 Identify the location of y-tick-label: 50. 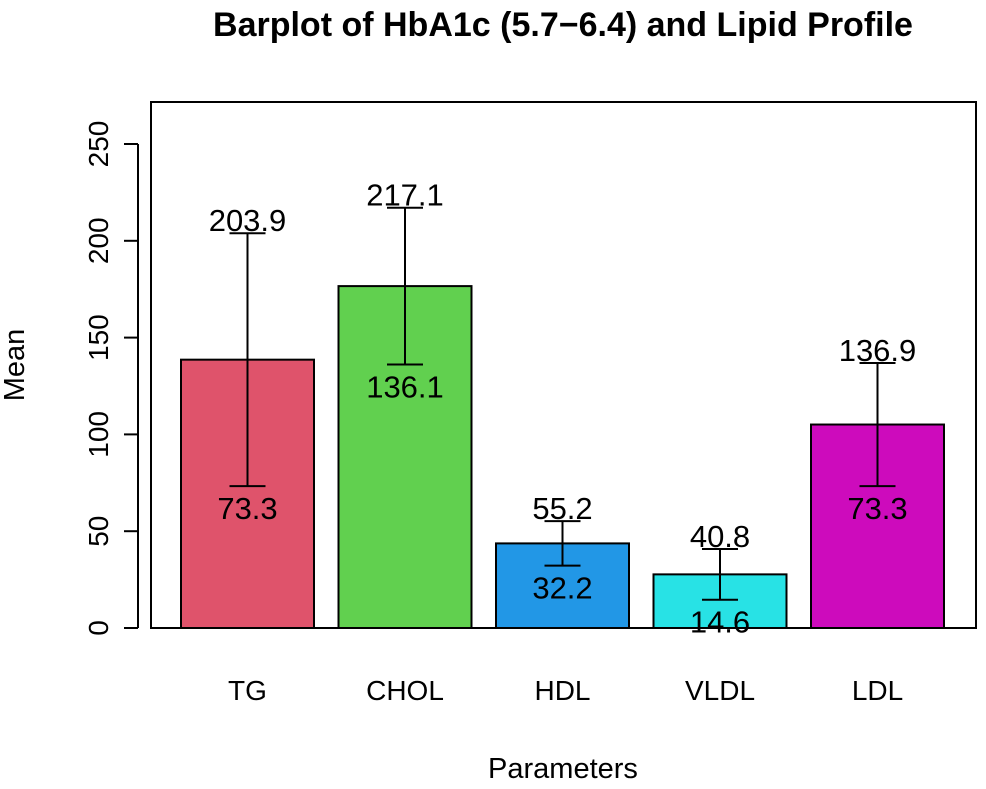
(98, 531).